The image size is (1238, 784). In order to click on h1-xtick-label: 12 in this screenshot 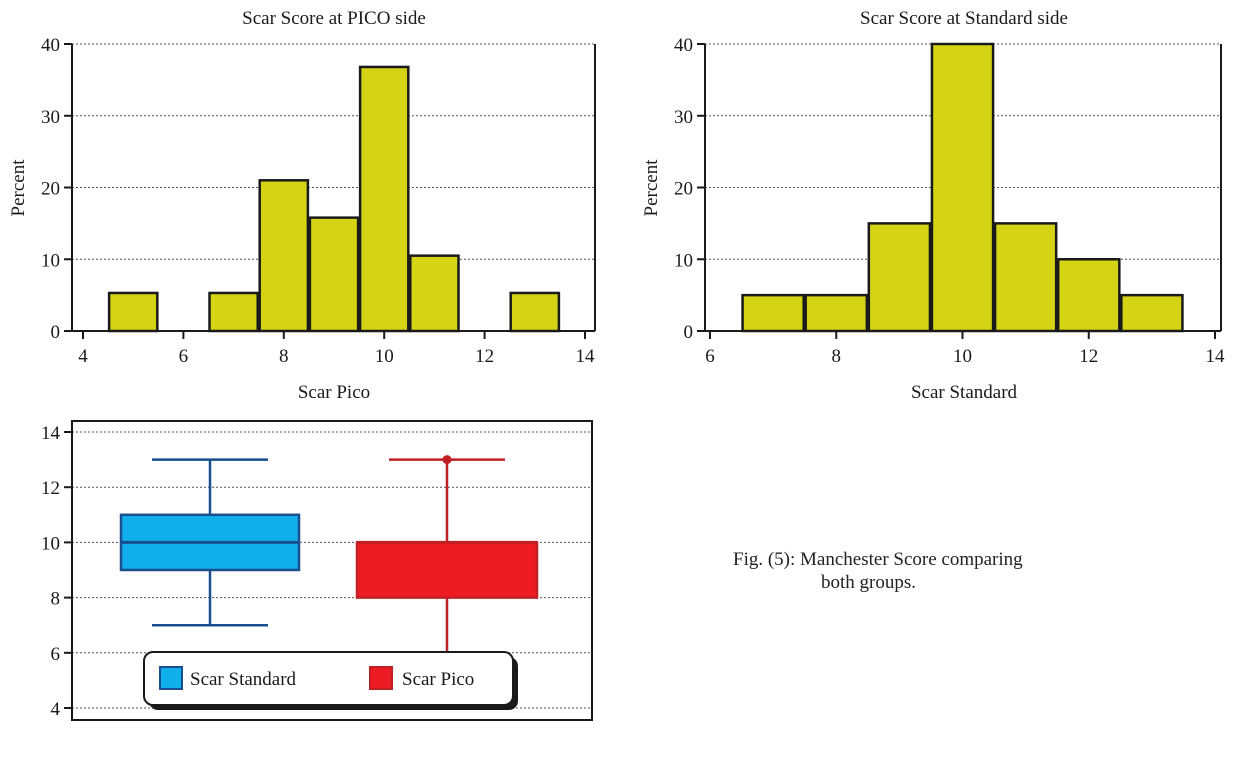, I will do `click(484, 356)`.